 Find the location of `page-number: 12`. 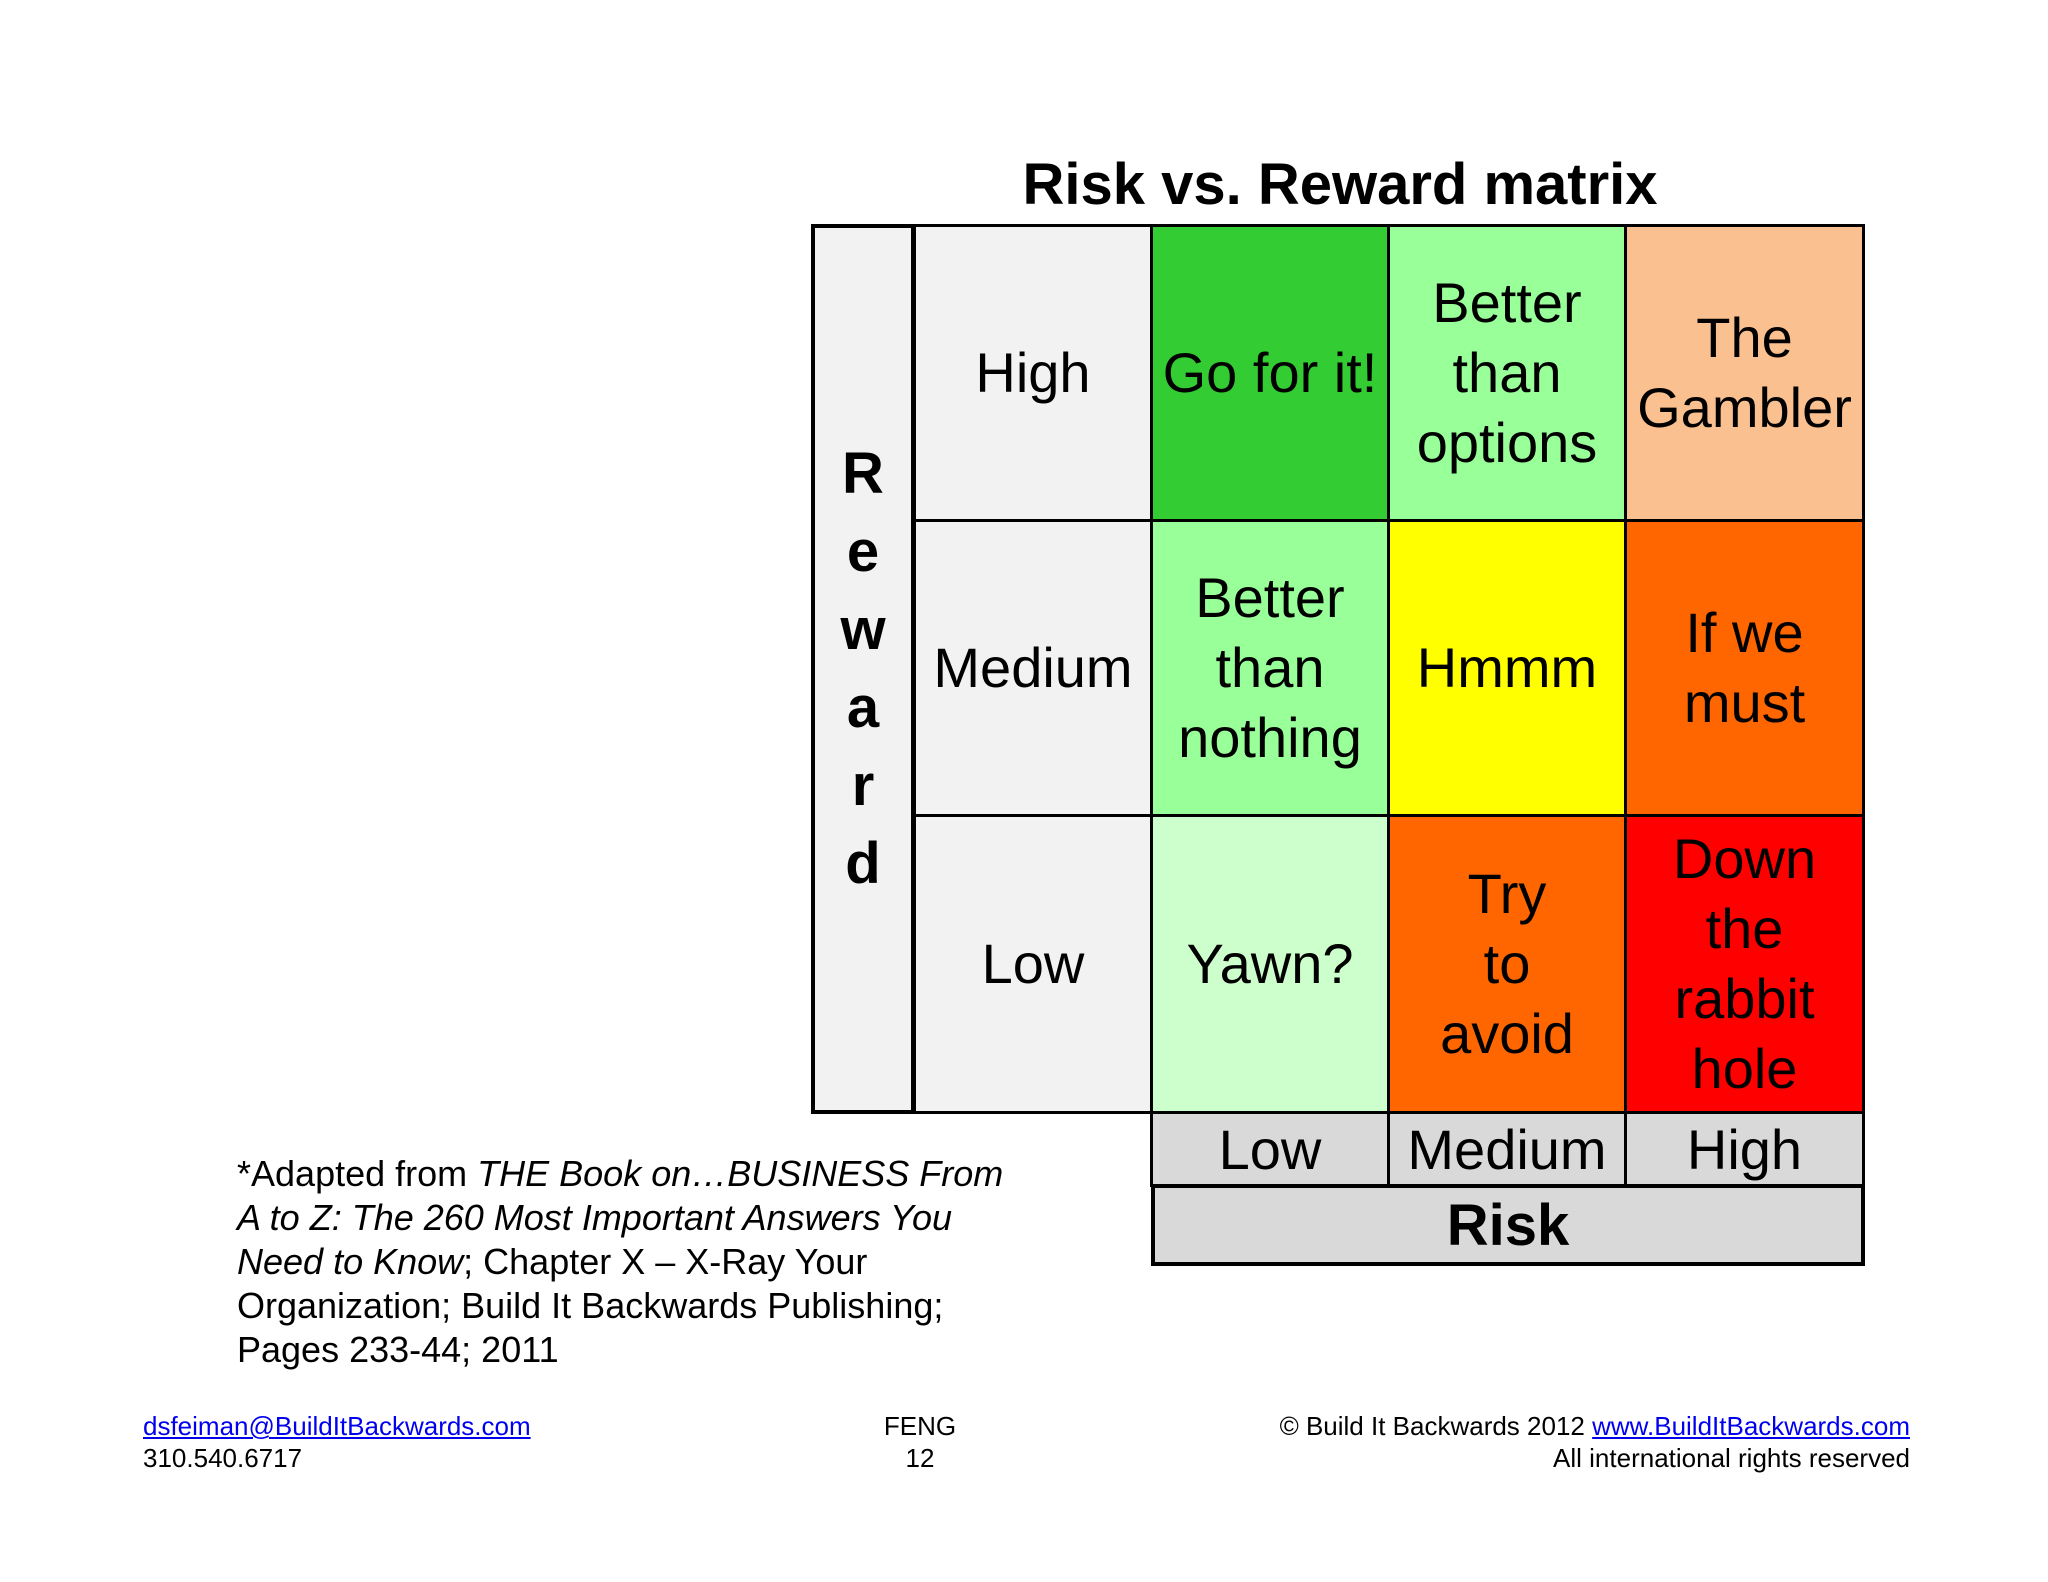

page-number: 12 is located at coordinates (920, 1458).